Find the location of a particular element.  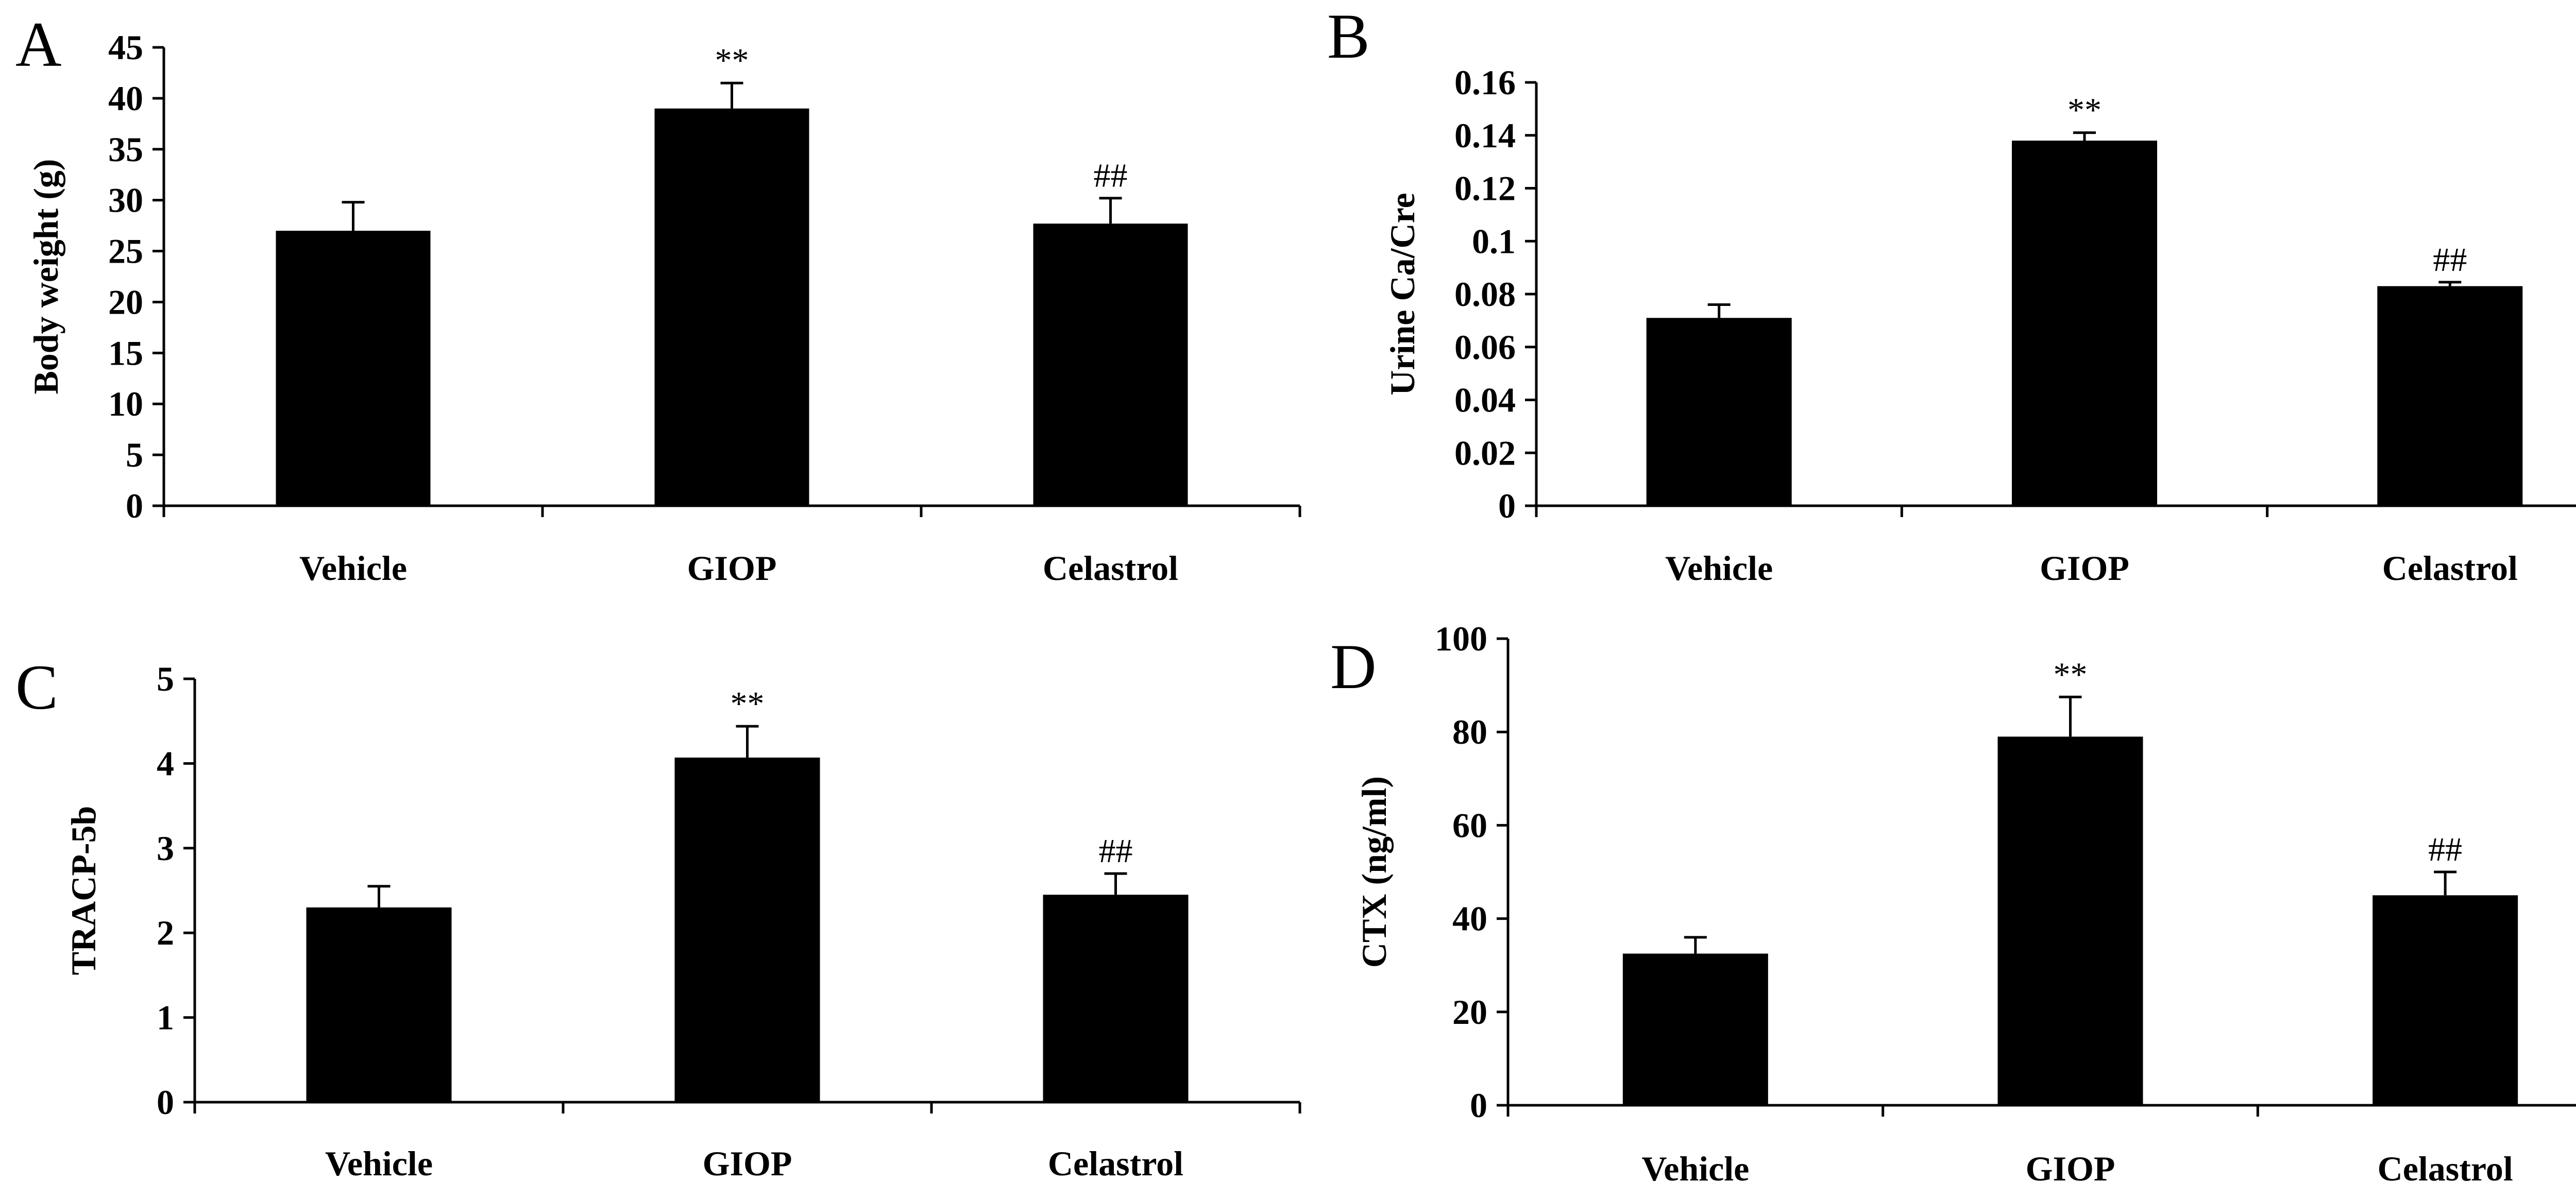

panel-b-letter: B is located at coordinates (1348, 36).